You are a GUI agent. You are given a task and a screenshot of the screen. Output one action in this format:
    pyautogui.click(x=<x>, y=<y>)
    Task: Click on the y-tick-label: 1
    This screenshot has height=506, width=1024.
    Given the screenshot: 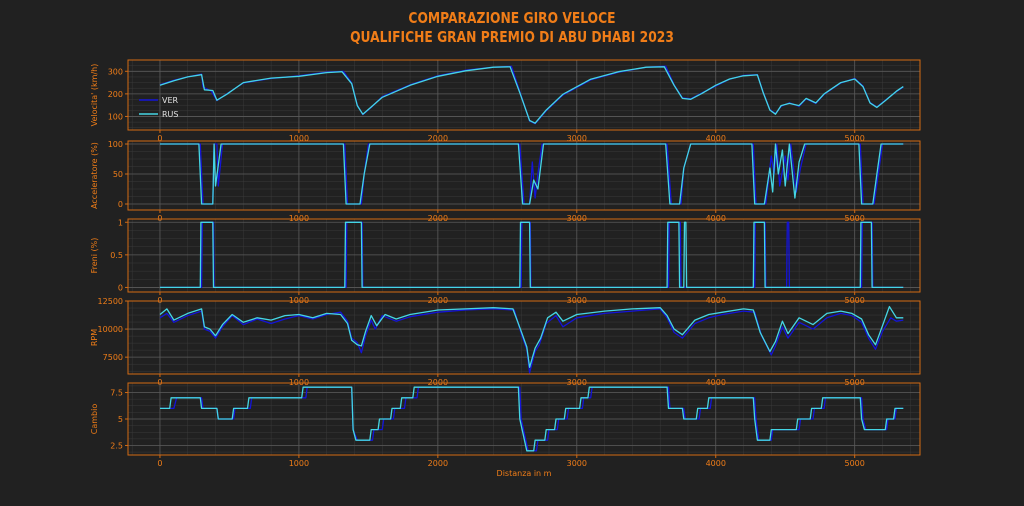 What is the action you would take?
    pyautogui.click(x=120, y=222)
    